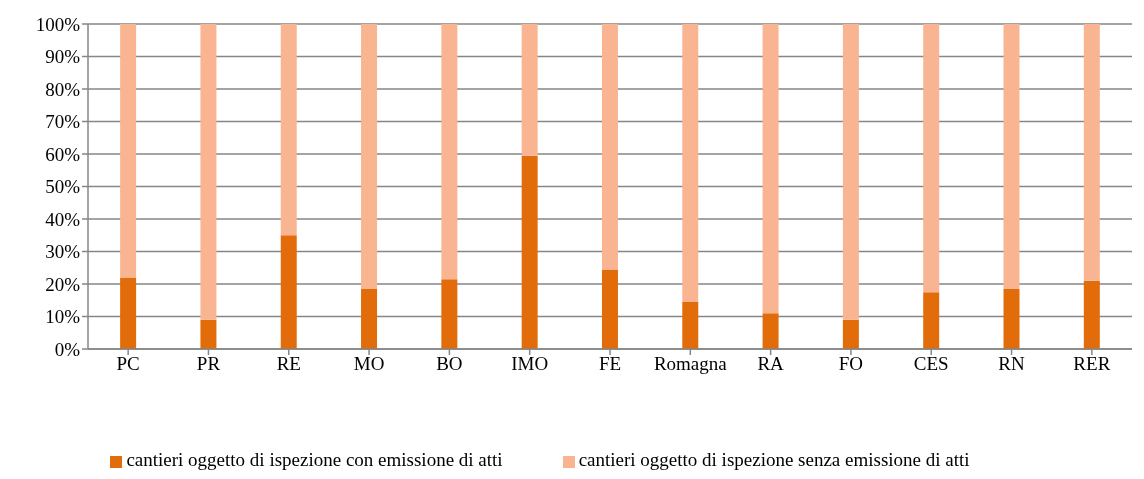 The image size is (1144, 479). I want to click on y-tick-label: 80%, so click(63, 89).